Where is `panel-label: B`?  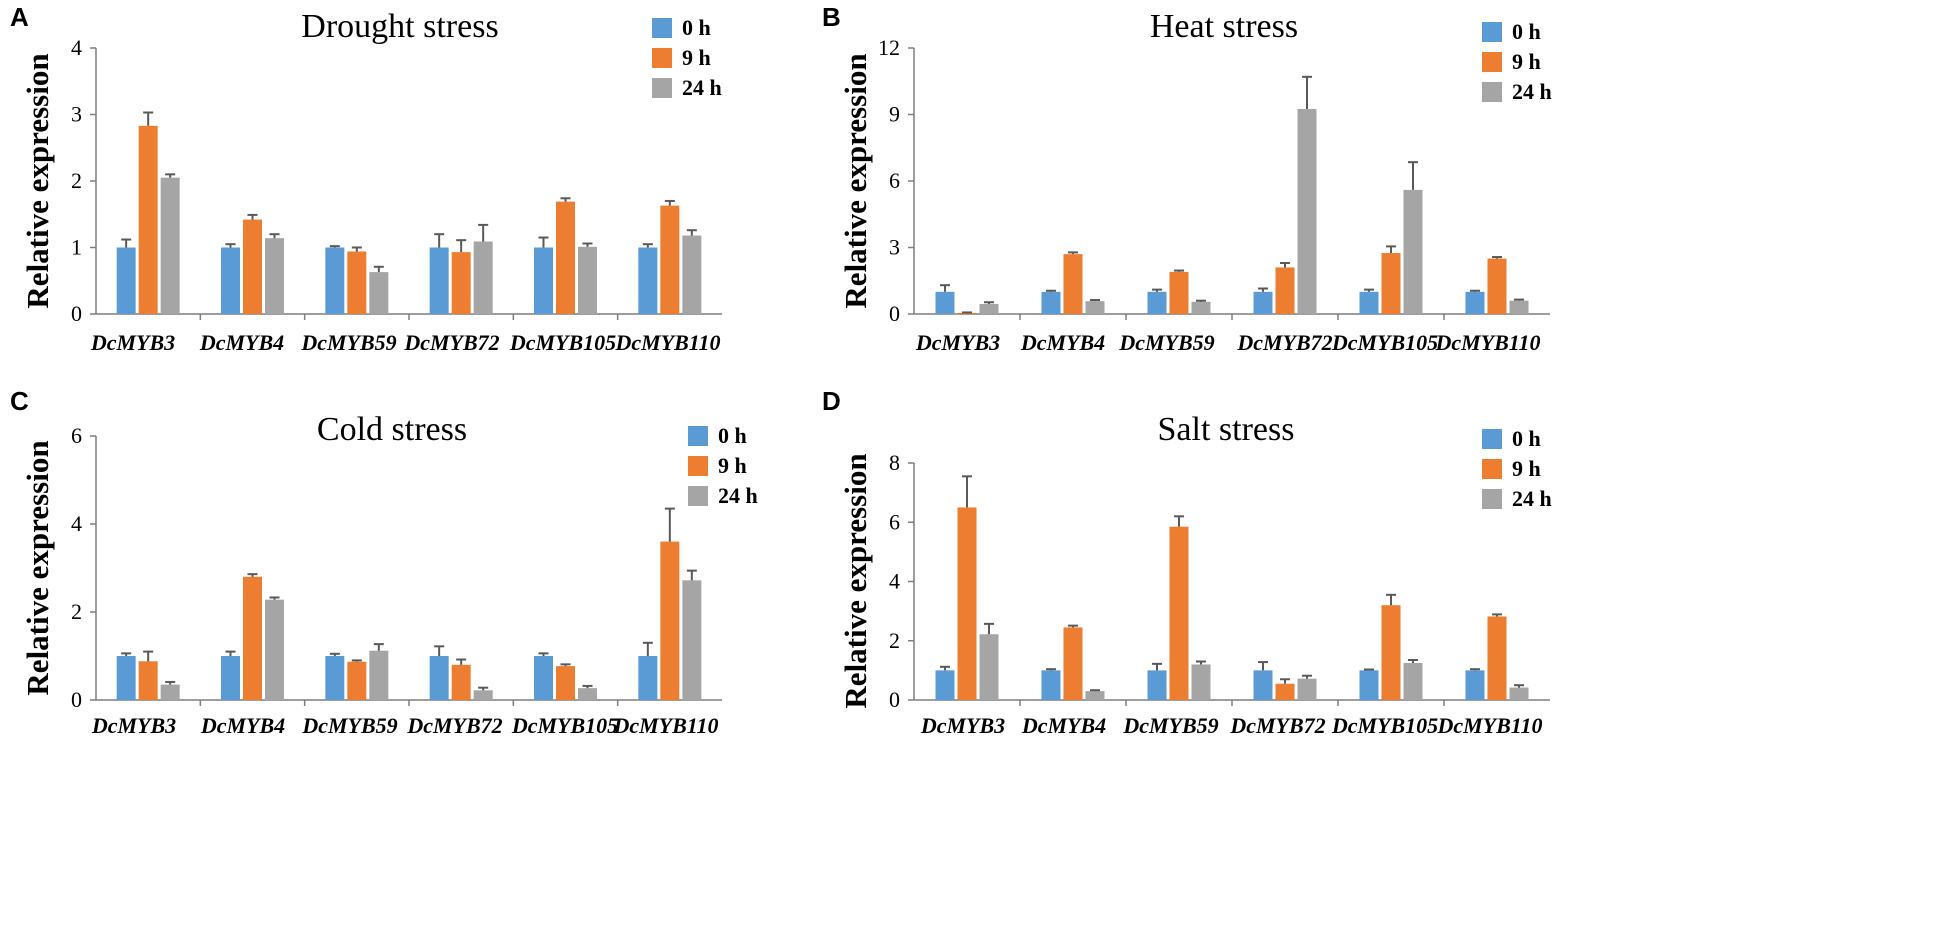
panel-label: B is located at coordinates (831, 17).